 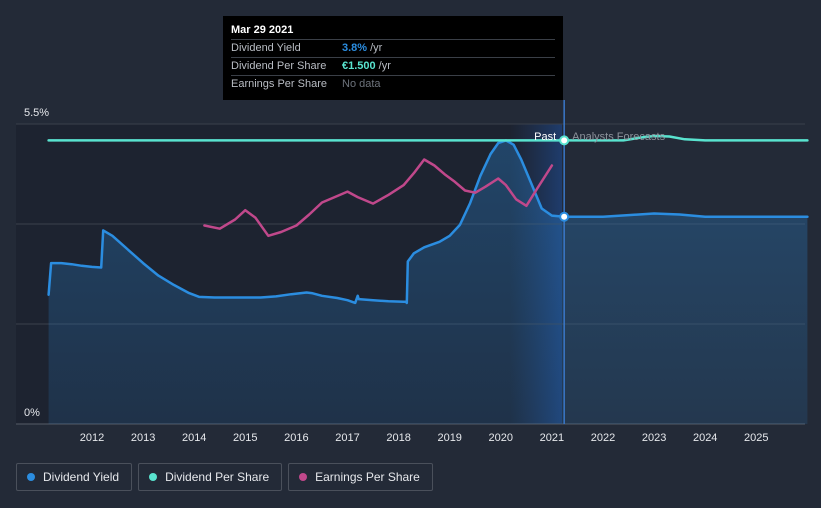 I want to click on legend-label: Earnings Per Share, so click(x=367, y=477).